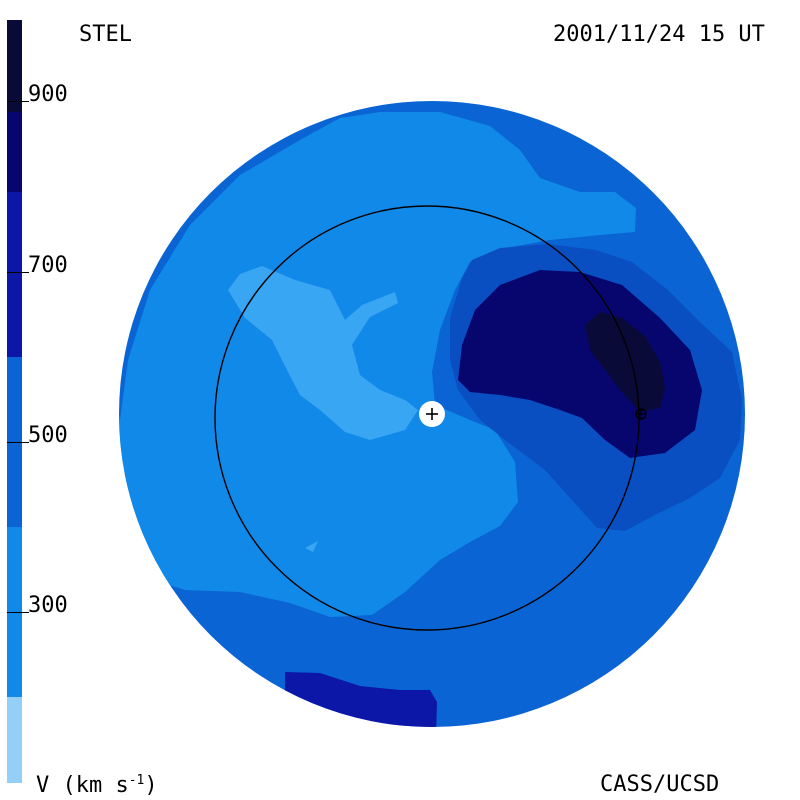 This screenshot has width=800, height=800. What do you see at coordinates (48, 94) in the screenshot?
I see `colorbar-tick-label-900: 900` at bounding box center [48, 94].